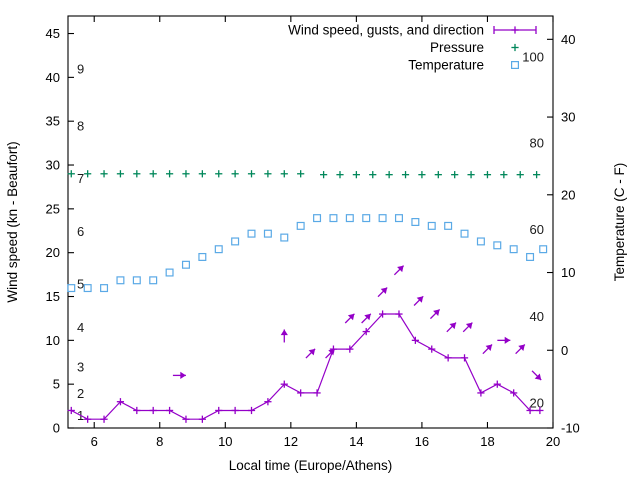  I want to click on beaufort-label: 2, so click(80, 393).